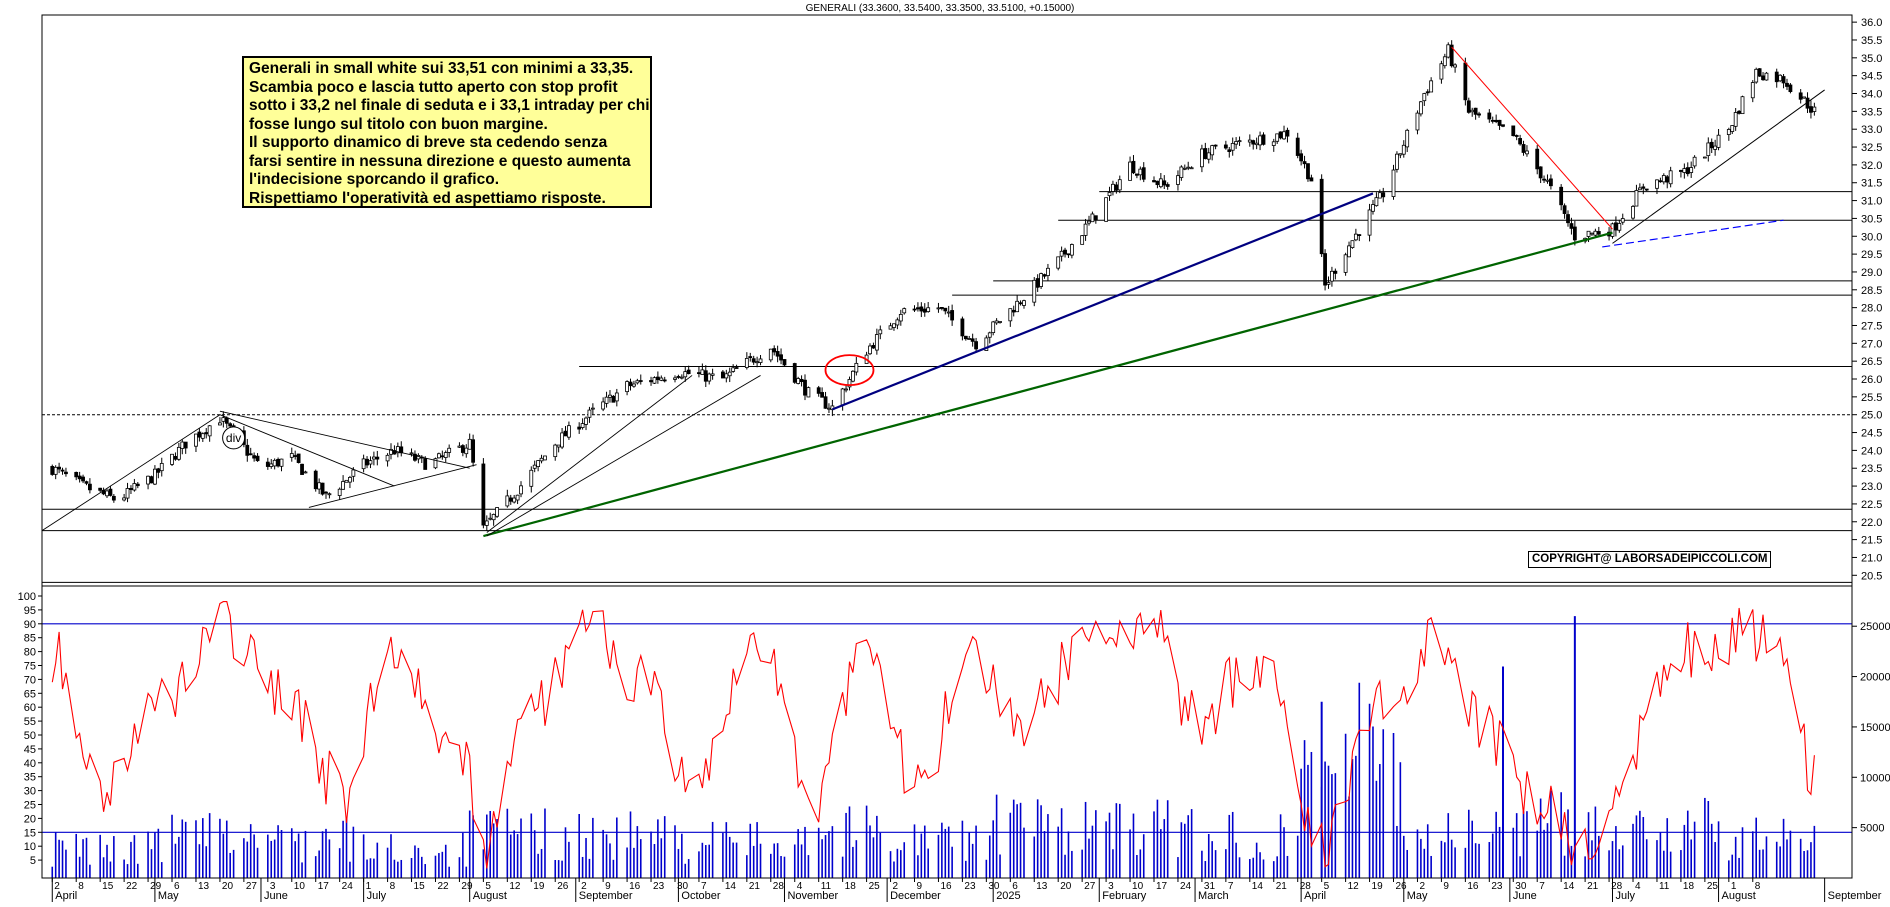 The width and height of the screenshot is (1890, 907). What do you see at coordinates (1521, 886) in the screenshot?
I see `day-label: 30` at bounding box center [1521, 886].